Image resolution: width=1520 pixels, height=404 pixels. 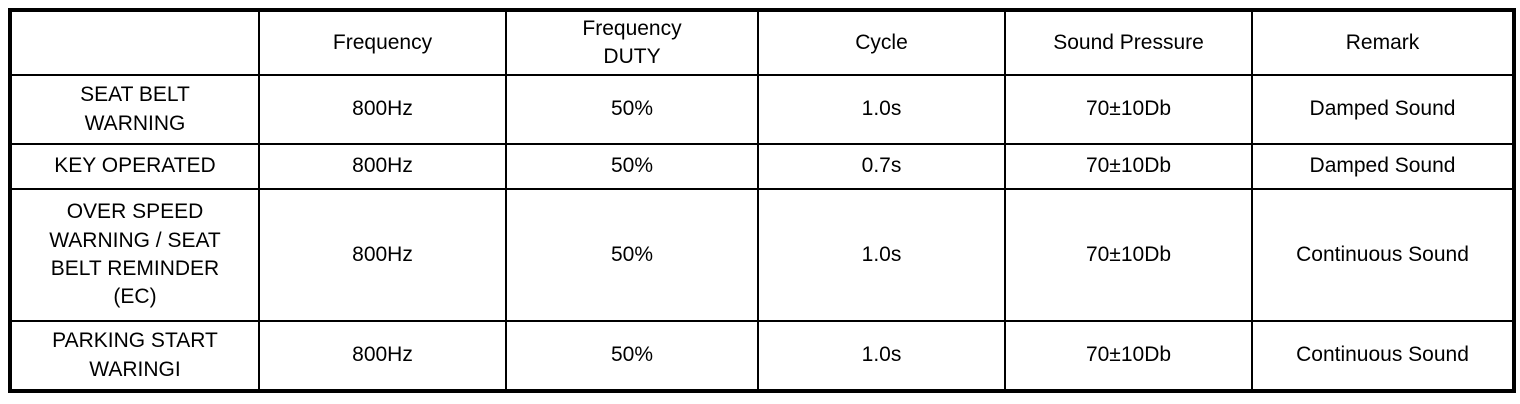 I want to click on row-label: PARKING START WARINGI, so click(x=134, y=356).